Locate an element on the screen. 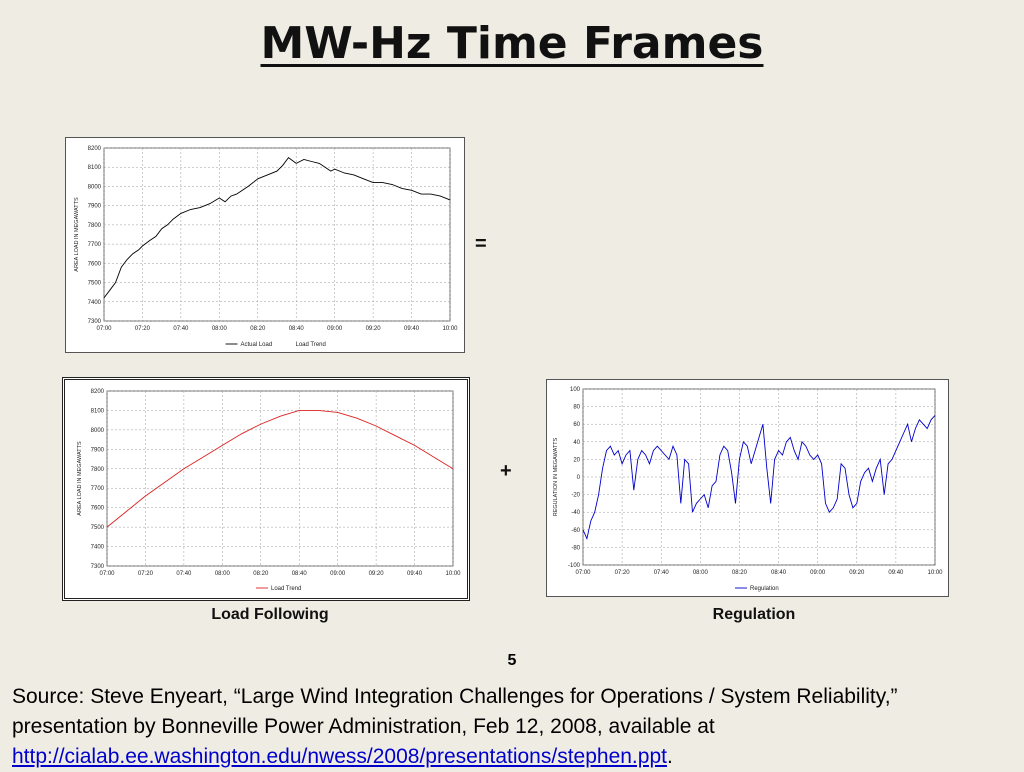 This screenshot has height=772, width=1024. y-tick-label: -60 is located at coordinates (575, 531).